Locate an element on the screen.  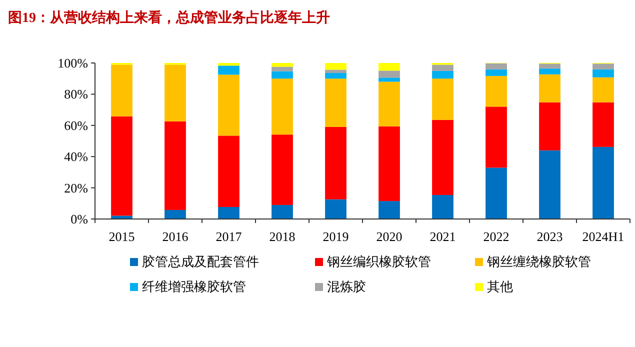
y-tick-label: 80% is located at coordinates (76, 94).